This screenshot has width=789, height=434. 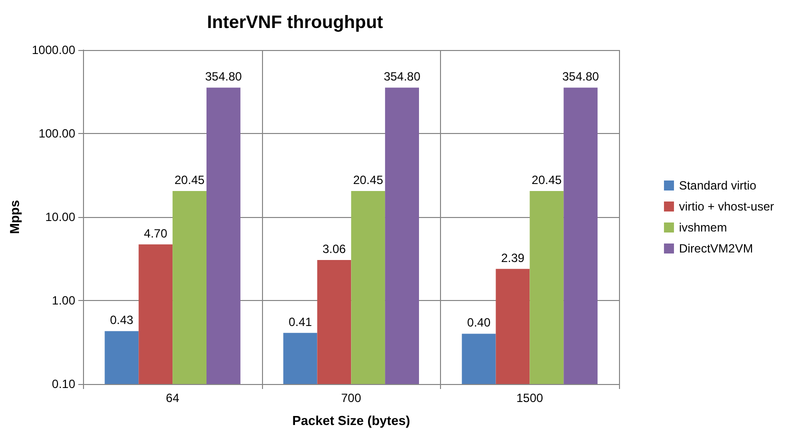 I want to click on chart-title: InterVNF throughput, so click(x=295, y=22).